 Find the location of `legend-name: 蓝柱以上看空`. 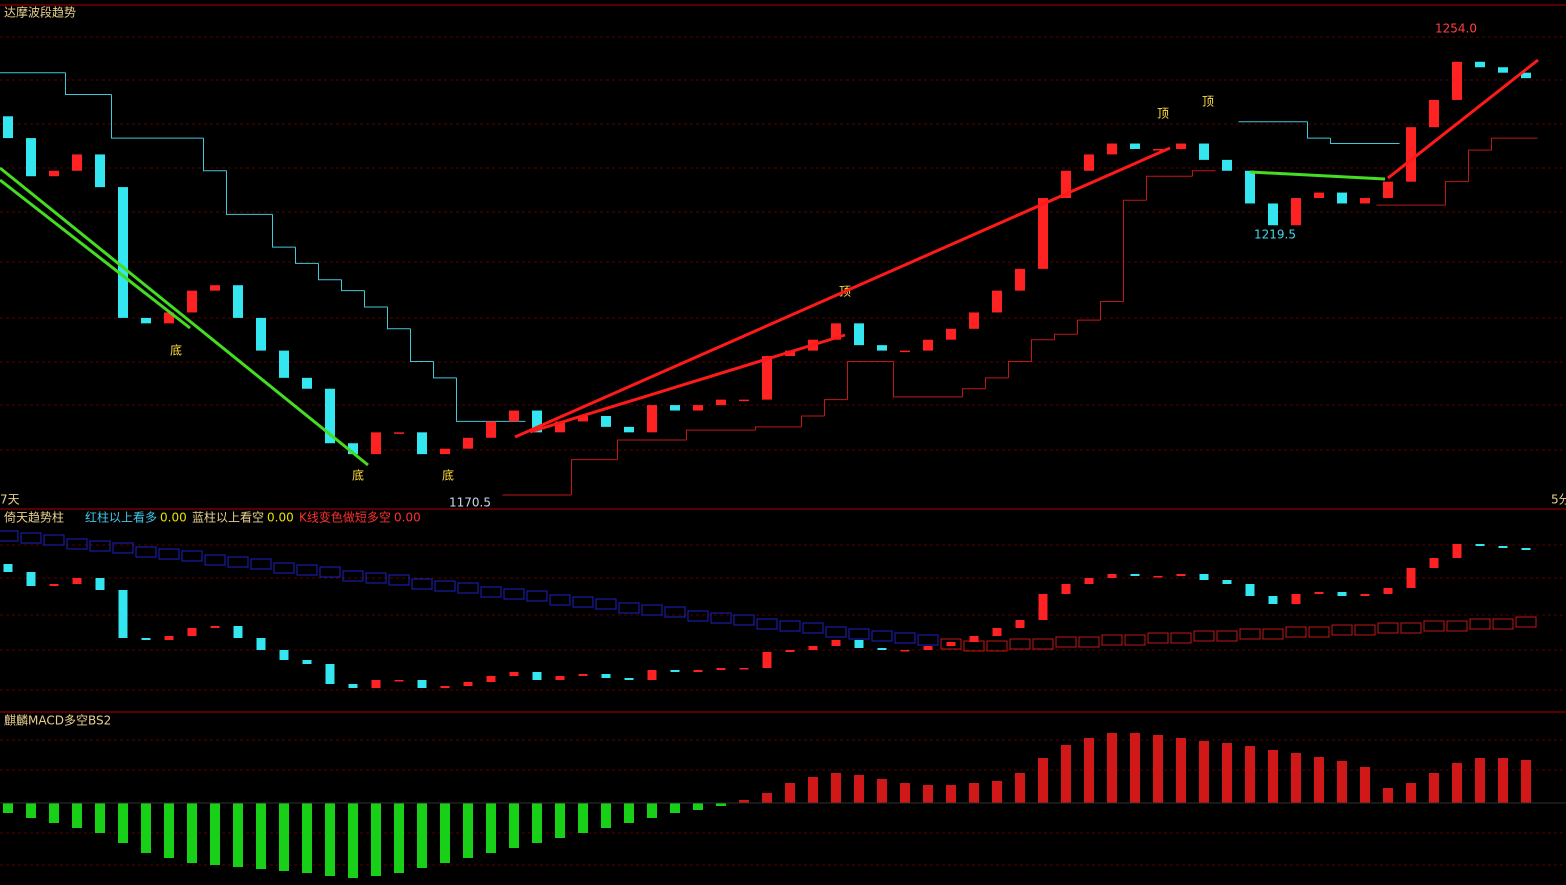

legend-name: 蓝柱以上看空 is located at coordinates (228, 517).